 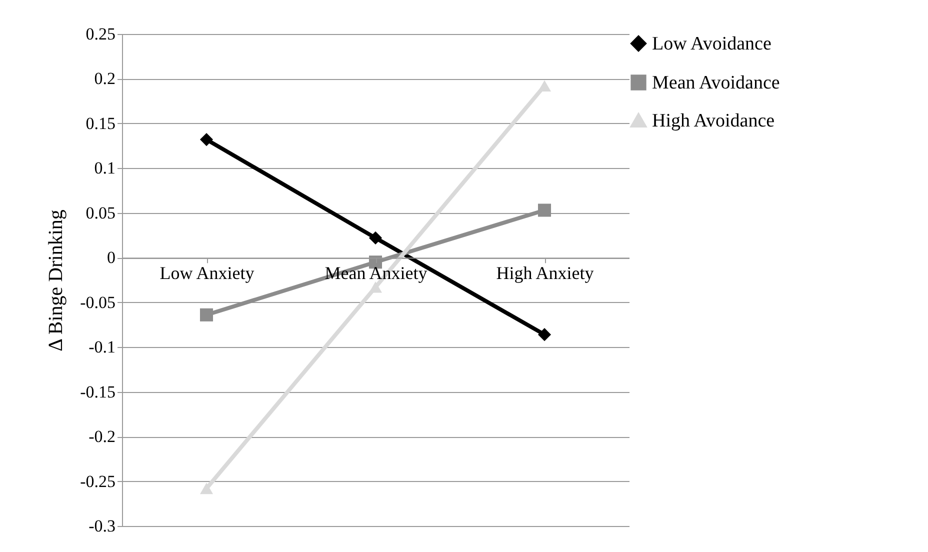 I want to click on y-tick-label: -0.1, so click(x=102, y=347).